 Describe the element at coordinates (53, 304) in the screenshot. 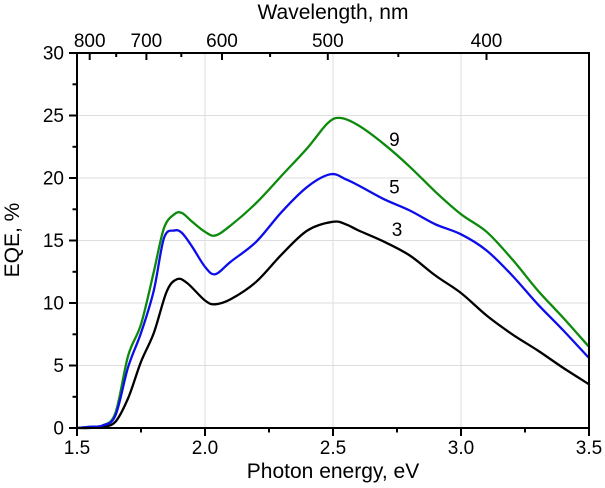

I see `y-tick-label: 10` at that location.